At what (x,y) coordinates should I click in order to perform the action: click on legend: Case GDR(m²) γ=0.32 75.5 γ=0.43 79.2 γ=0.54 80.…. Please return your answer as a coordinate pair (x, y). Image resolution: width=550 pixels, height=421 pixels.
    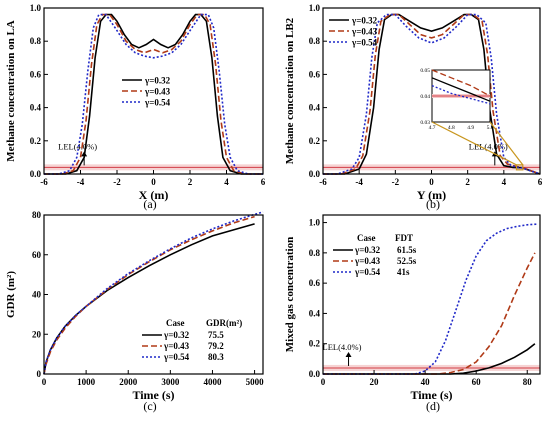
    Looking at the image, I should click on (192, 340).